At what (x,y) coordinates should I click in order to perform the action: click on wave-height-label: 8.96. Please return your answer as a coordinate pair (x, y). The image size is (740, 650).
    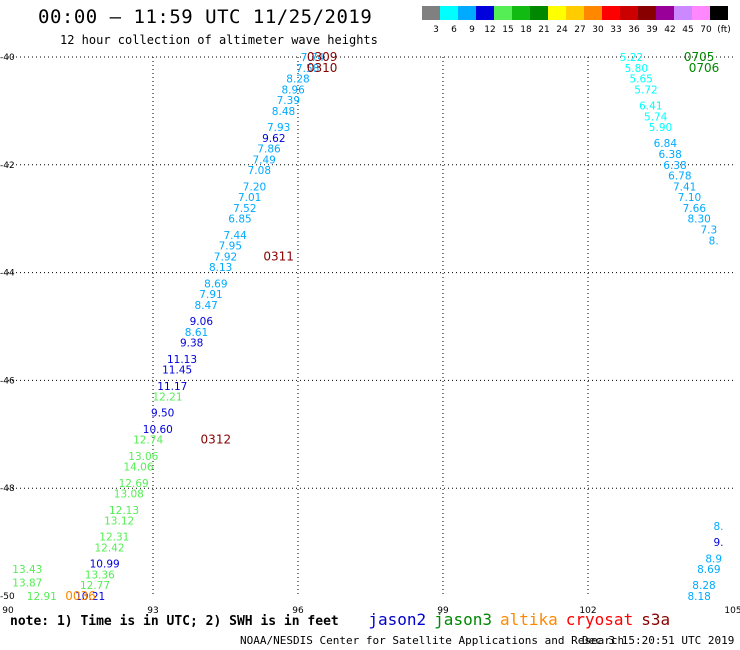
    Looking at the image, I should click on (293, 90).